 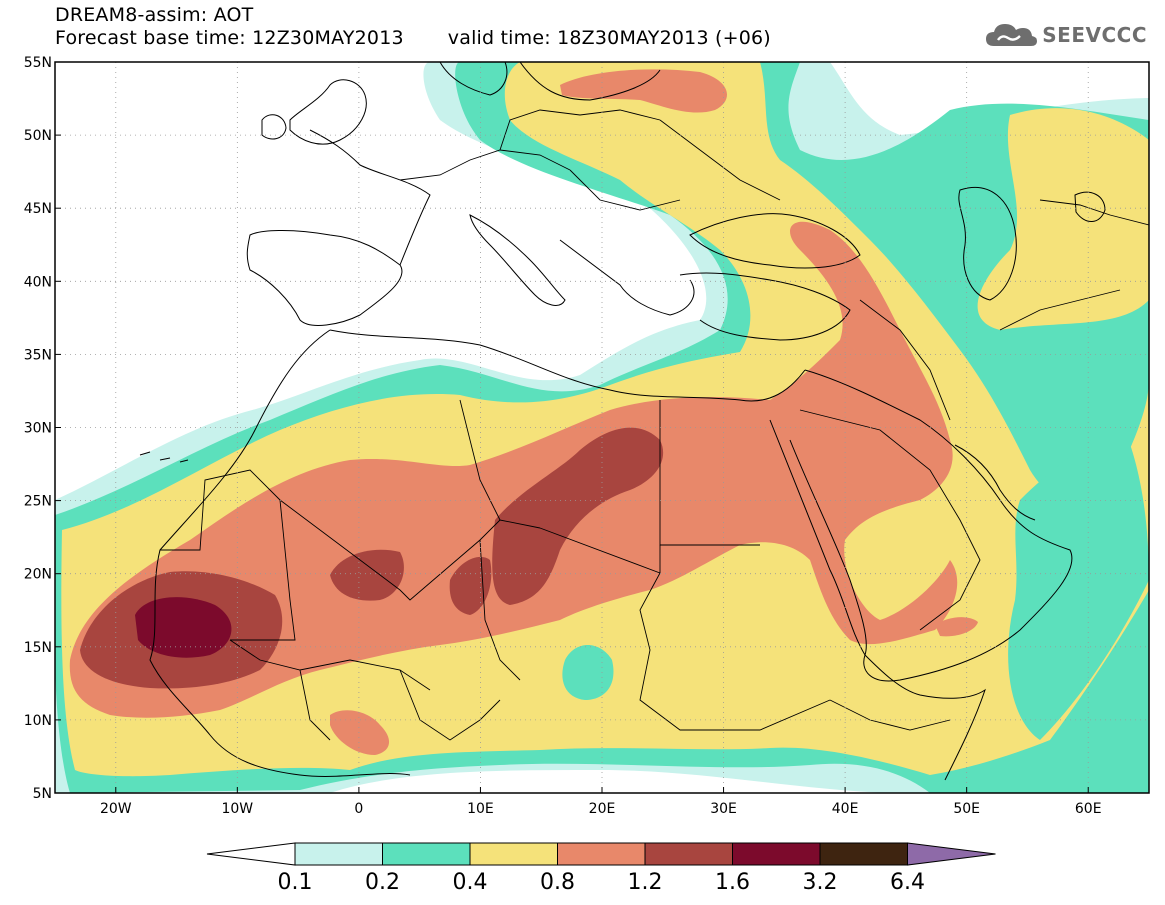 I want to click on coast-horn-africa, so click(x=925, y=717).